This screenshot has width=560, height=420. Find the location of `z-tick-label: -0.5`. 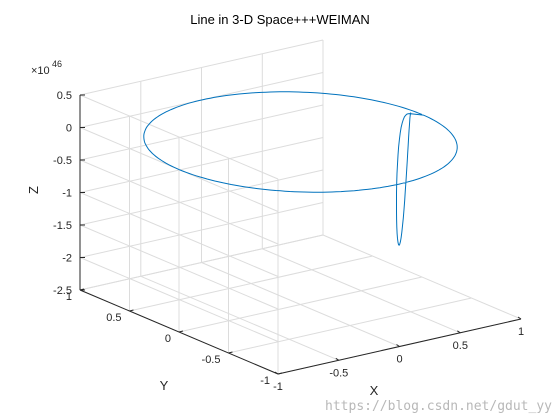

z-tick-label: -0.5 is located at coordinates (62, 161).